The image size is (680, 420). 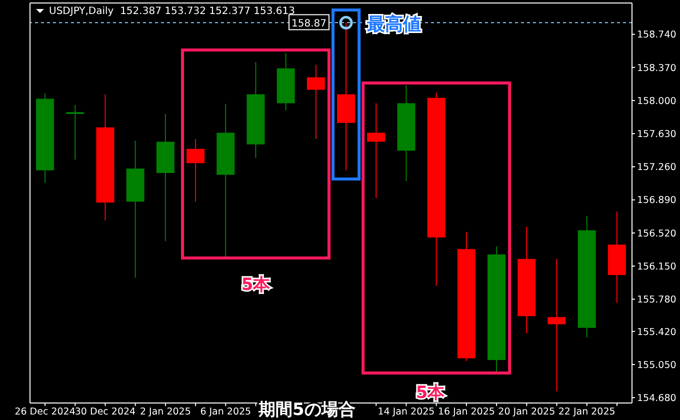 What do you see at coordinates (656, 300) in the screenshot?
I see `y-tick-label: 155.780` at bounding box center [656, 300].